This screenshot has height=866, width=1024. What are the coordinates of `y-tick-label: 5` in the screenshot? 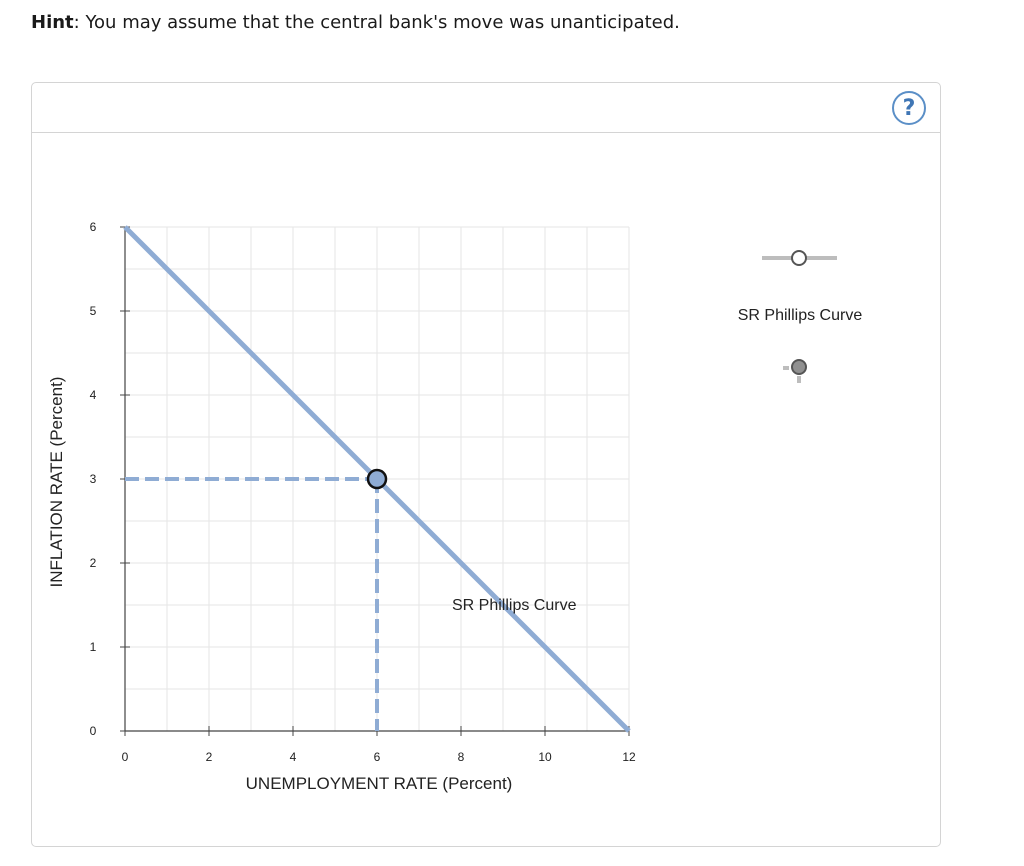 It's located at (93, 311).